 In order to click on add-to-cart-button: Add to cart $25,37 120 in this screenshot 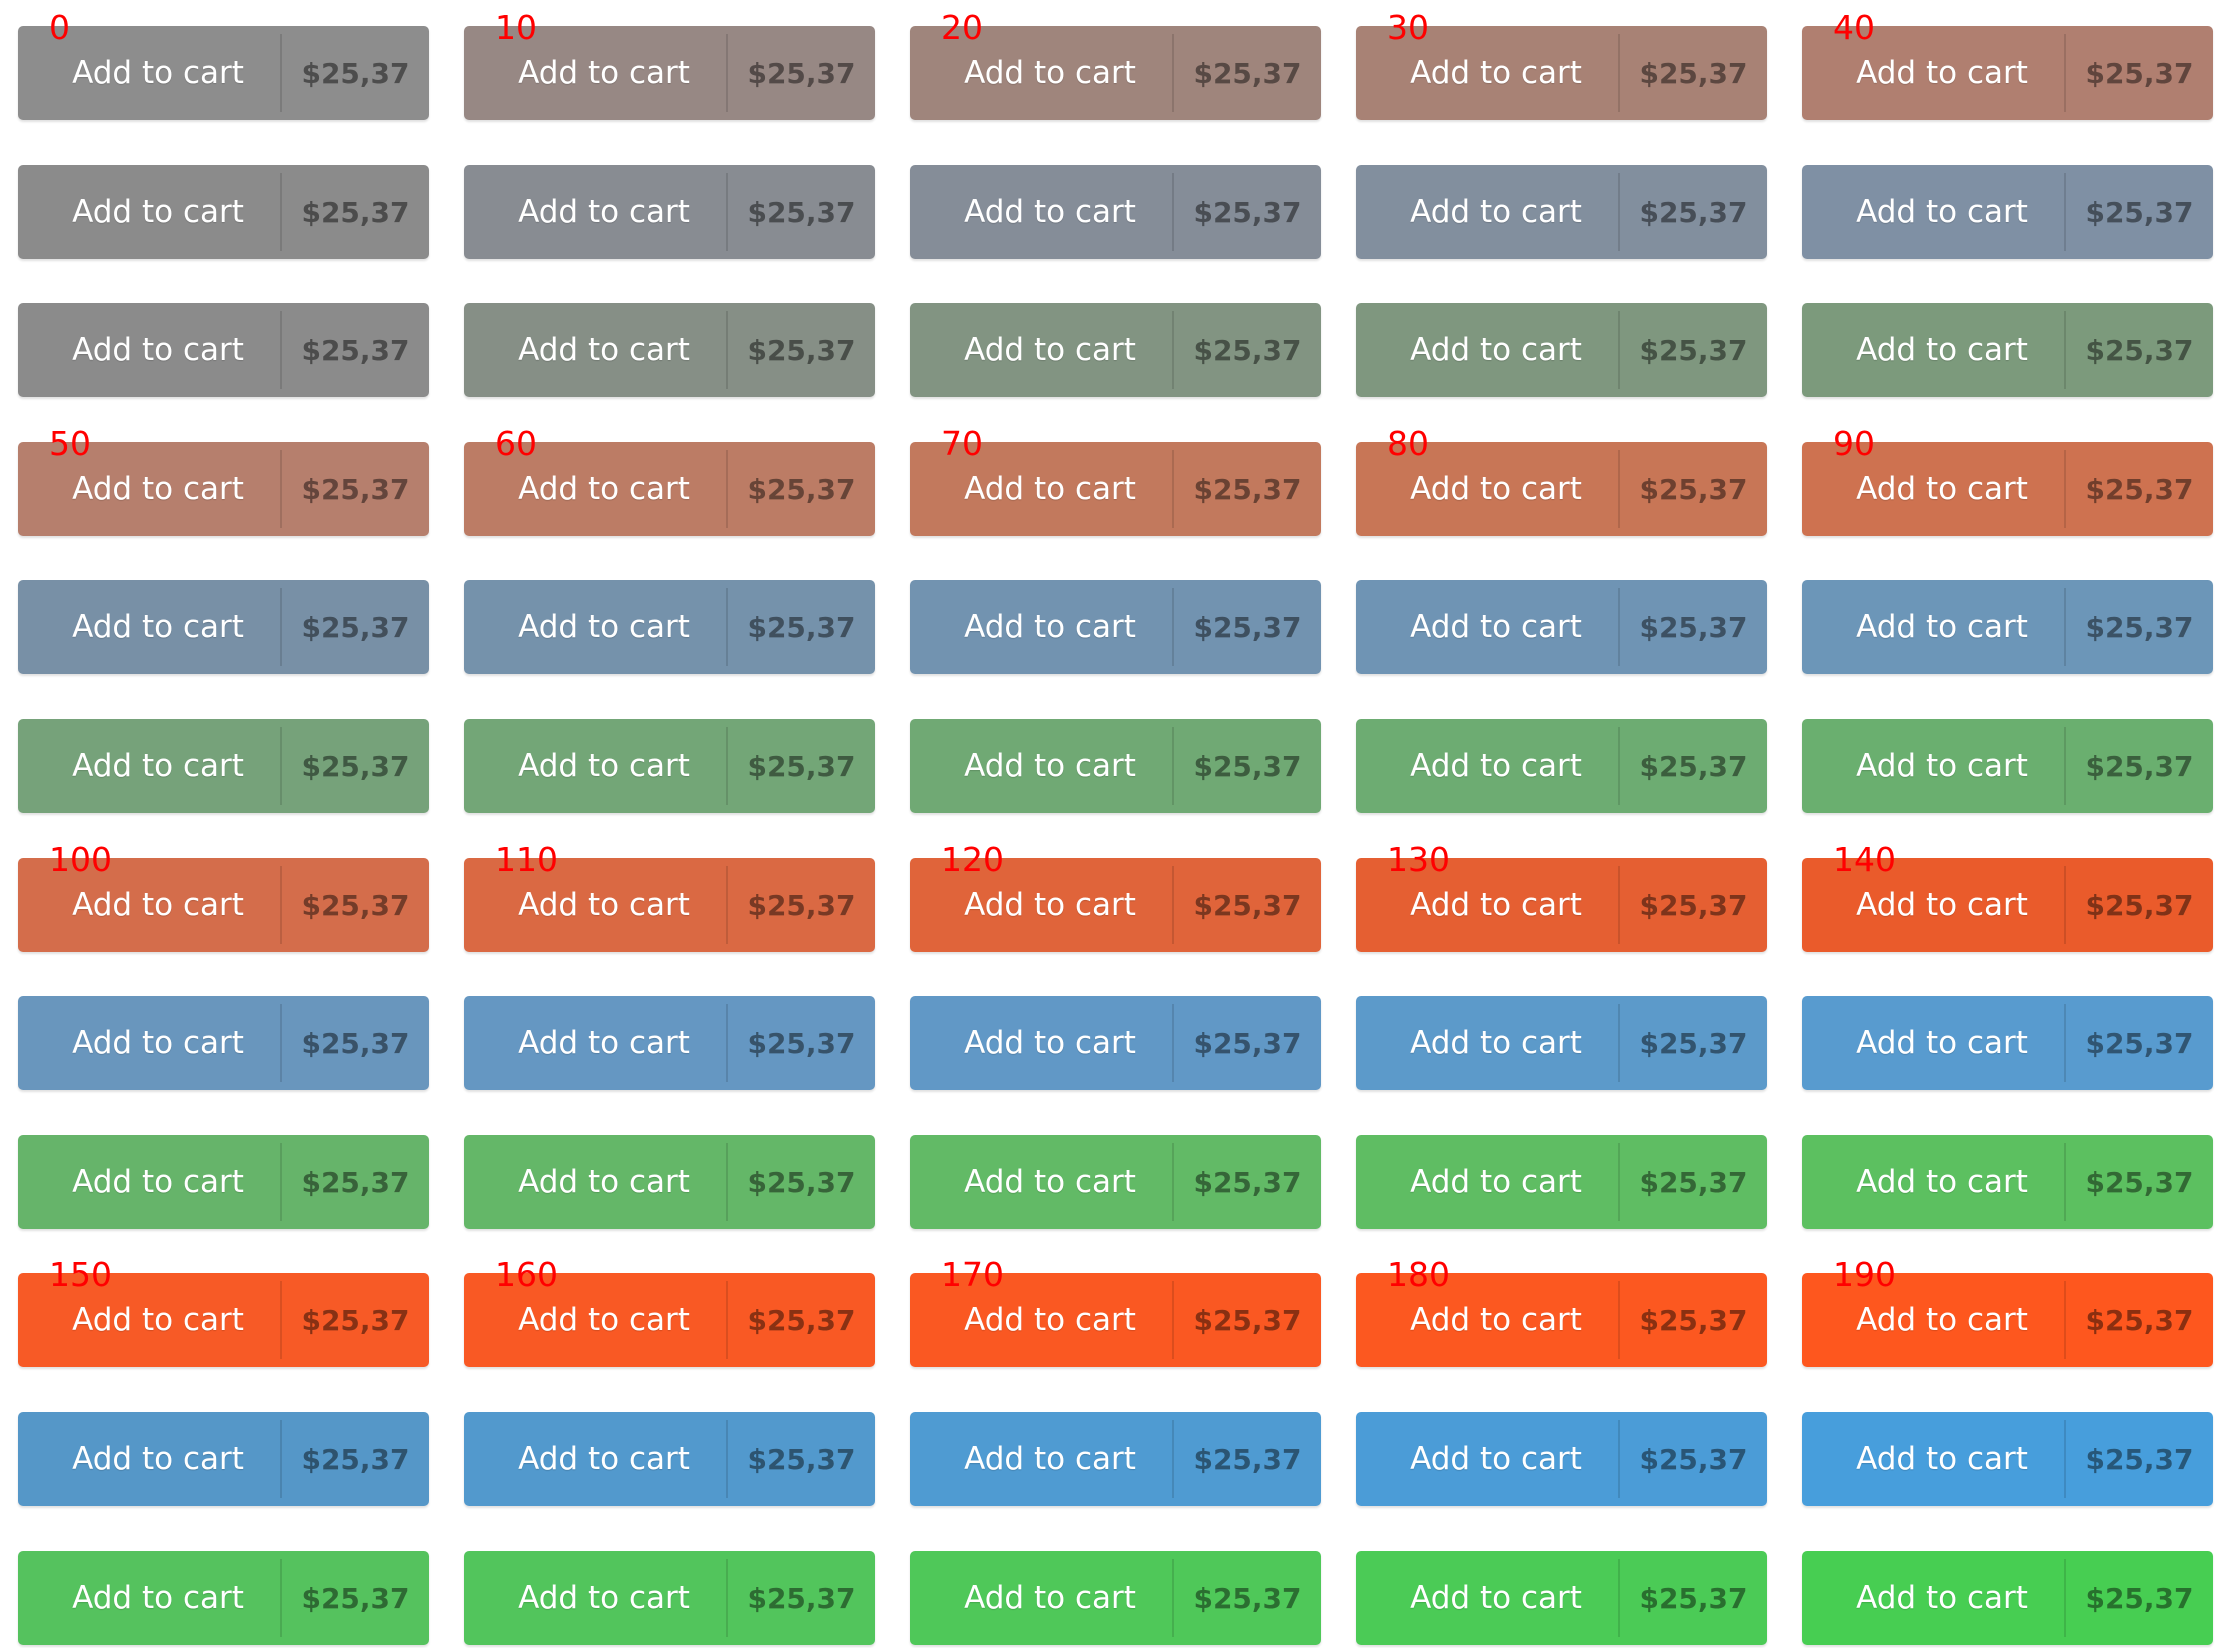, I will do `click(1115, 896)`.